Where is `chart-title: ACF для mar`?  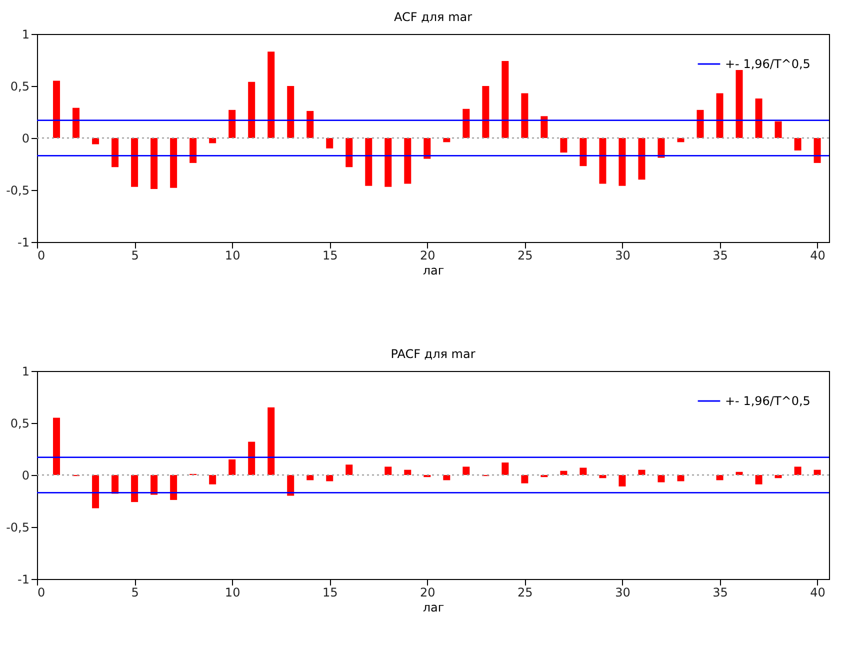
chart-title: ACF для mar is located at coordinates (433, 17).